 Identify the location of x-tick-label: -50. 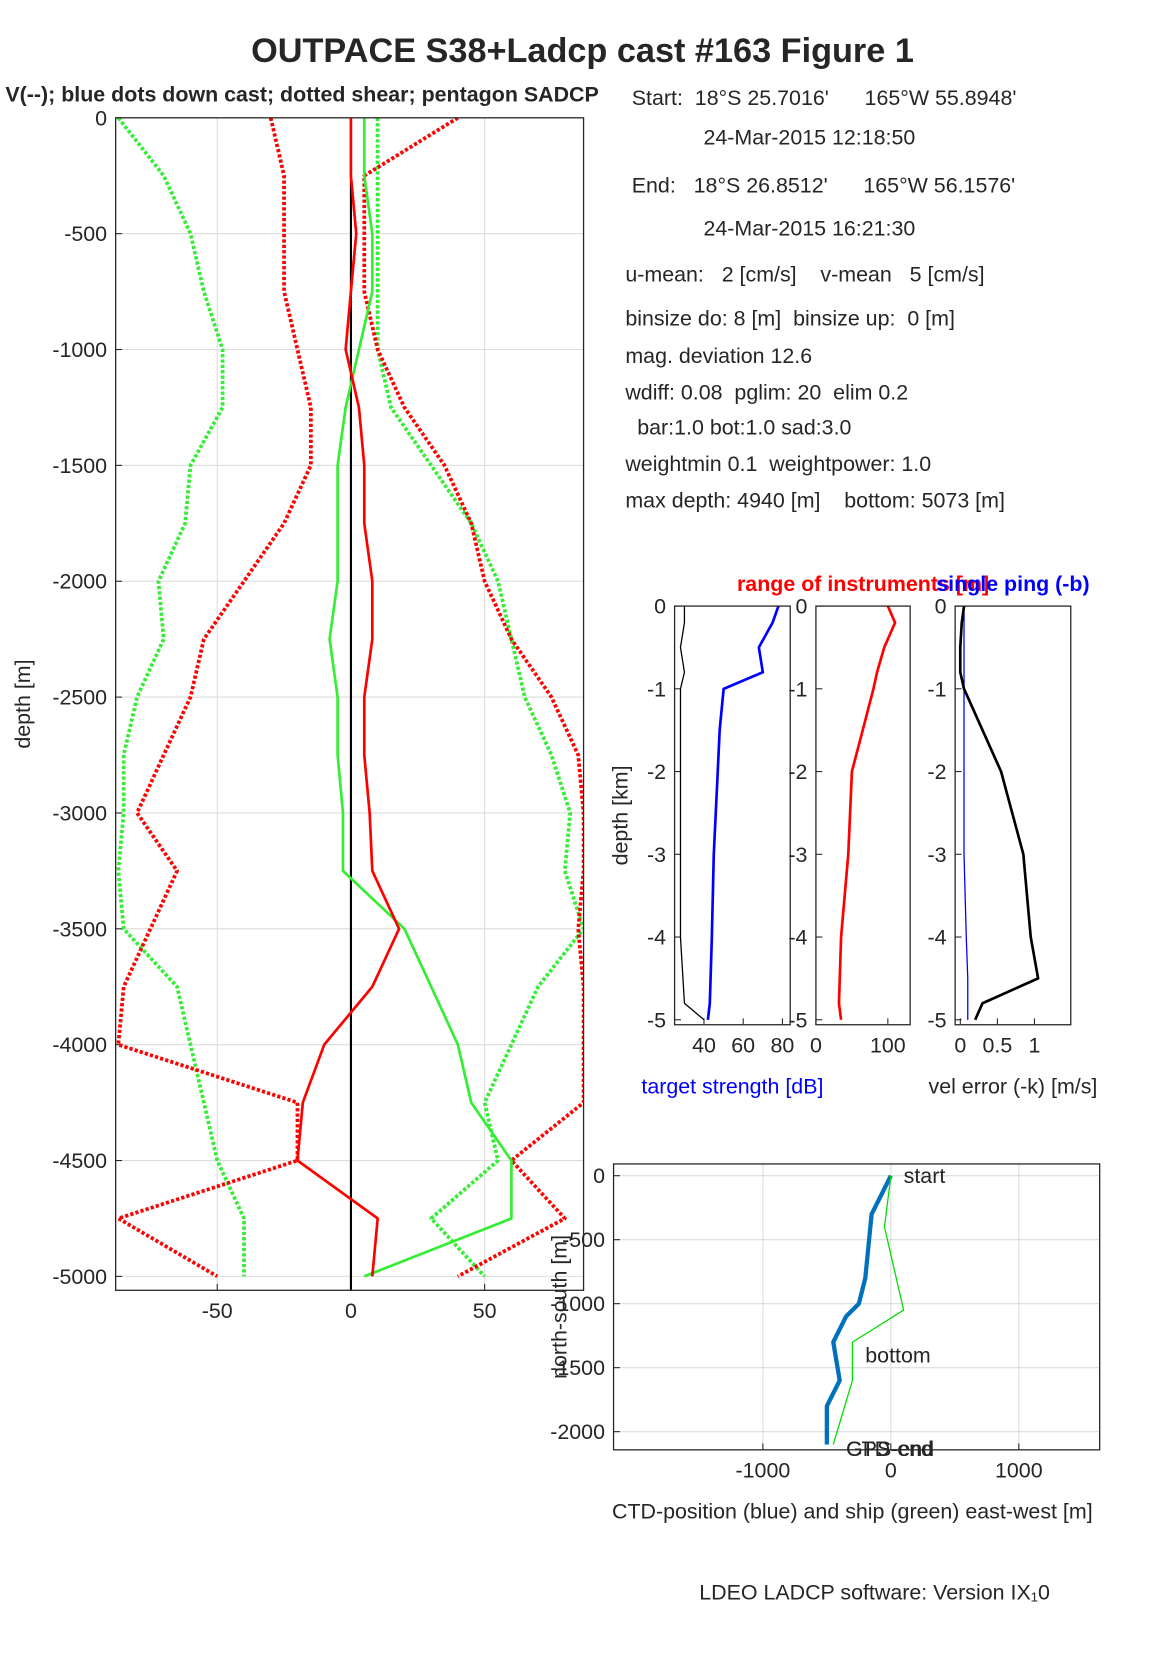
(217, 1311).